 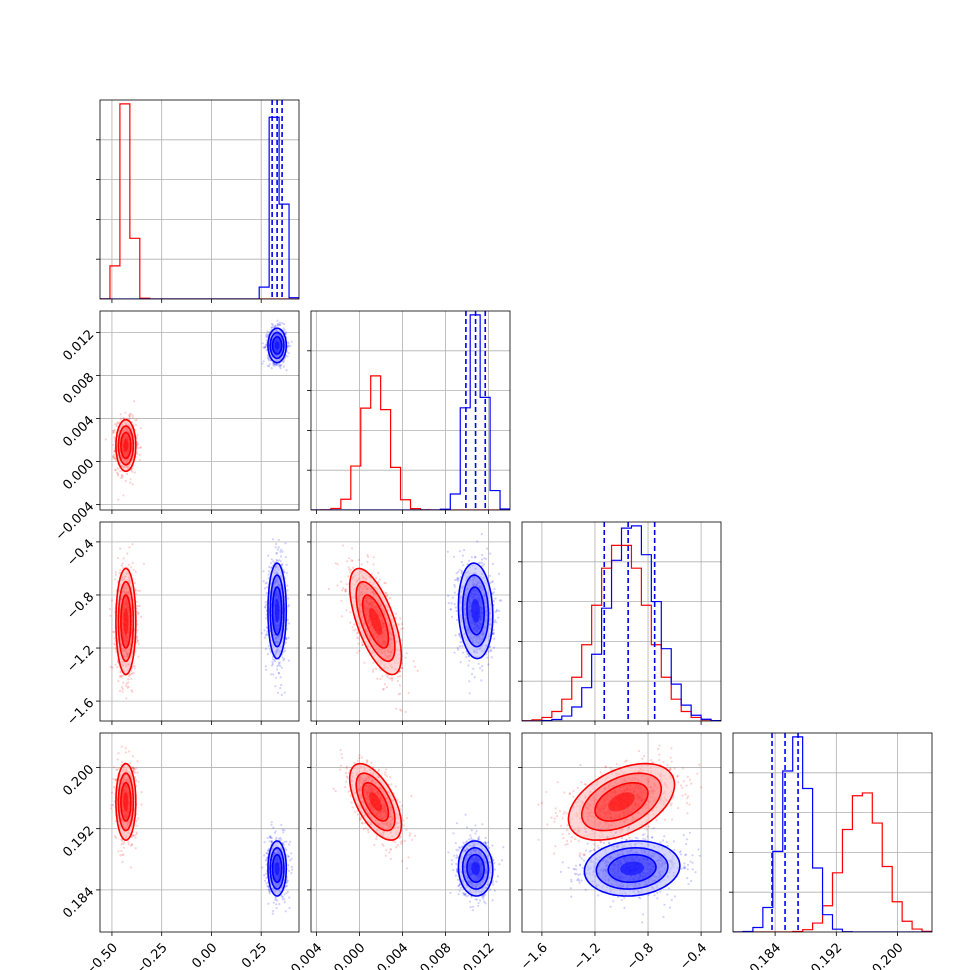 What do you see at coordinates (78, 345) in the screenshot?
I see `y-tick-label: 0.012` at bounding box center [78, 345].